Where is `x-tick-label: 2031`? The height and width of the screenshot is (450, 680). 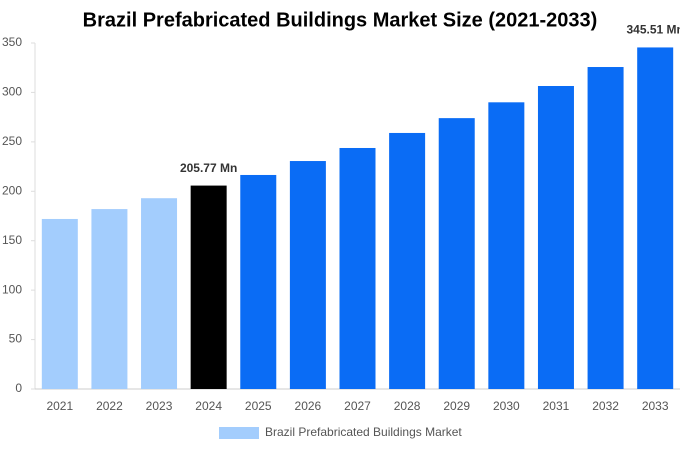 x-tick-label: 2031 is located at coordinates (556, 406).